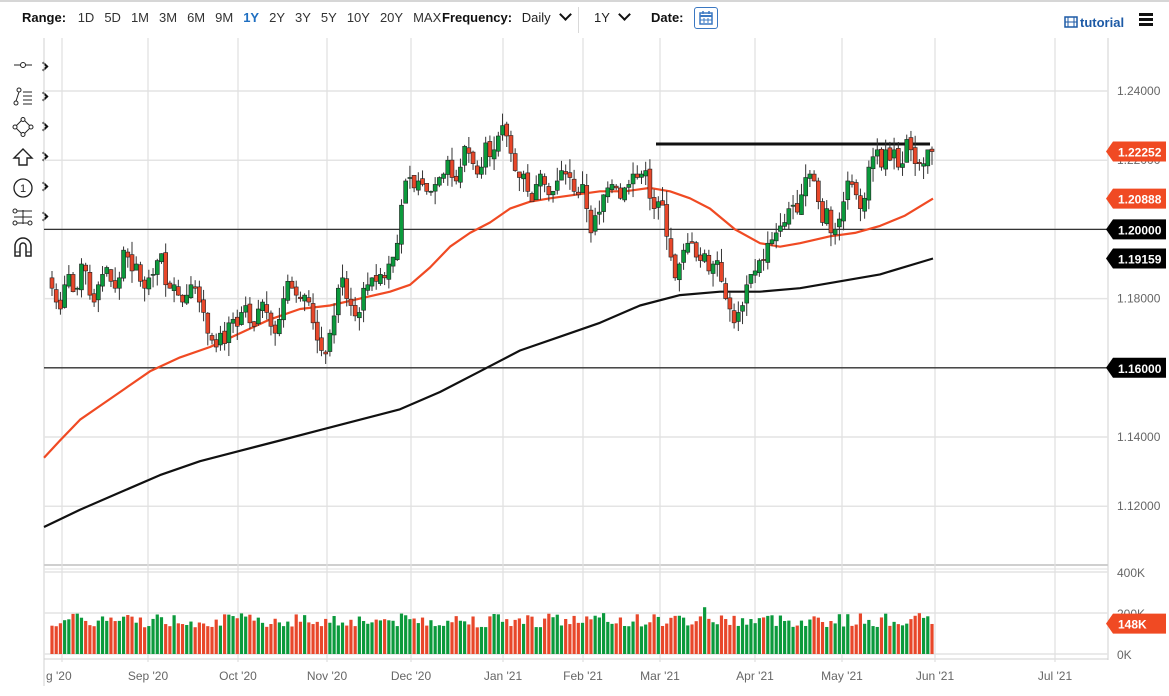  Describe the element at coordinates (251, 17) in the screenshot. I see `range-option-1y: 1Y` at that location.